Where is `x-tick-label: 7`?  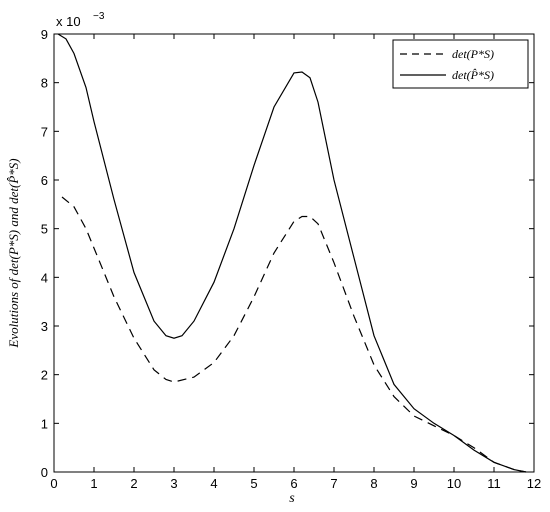 x-tick-label: 7 is located at coordinates (333, 483).